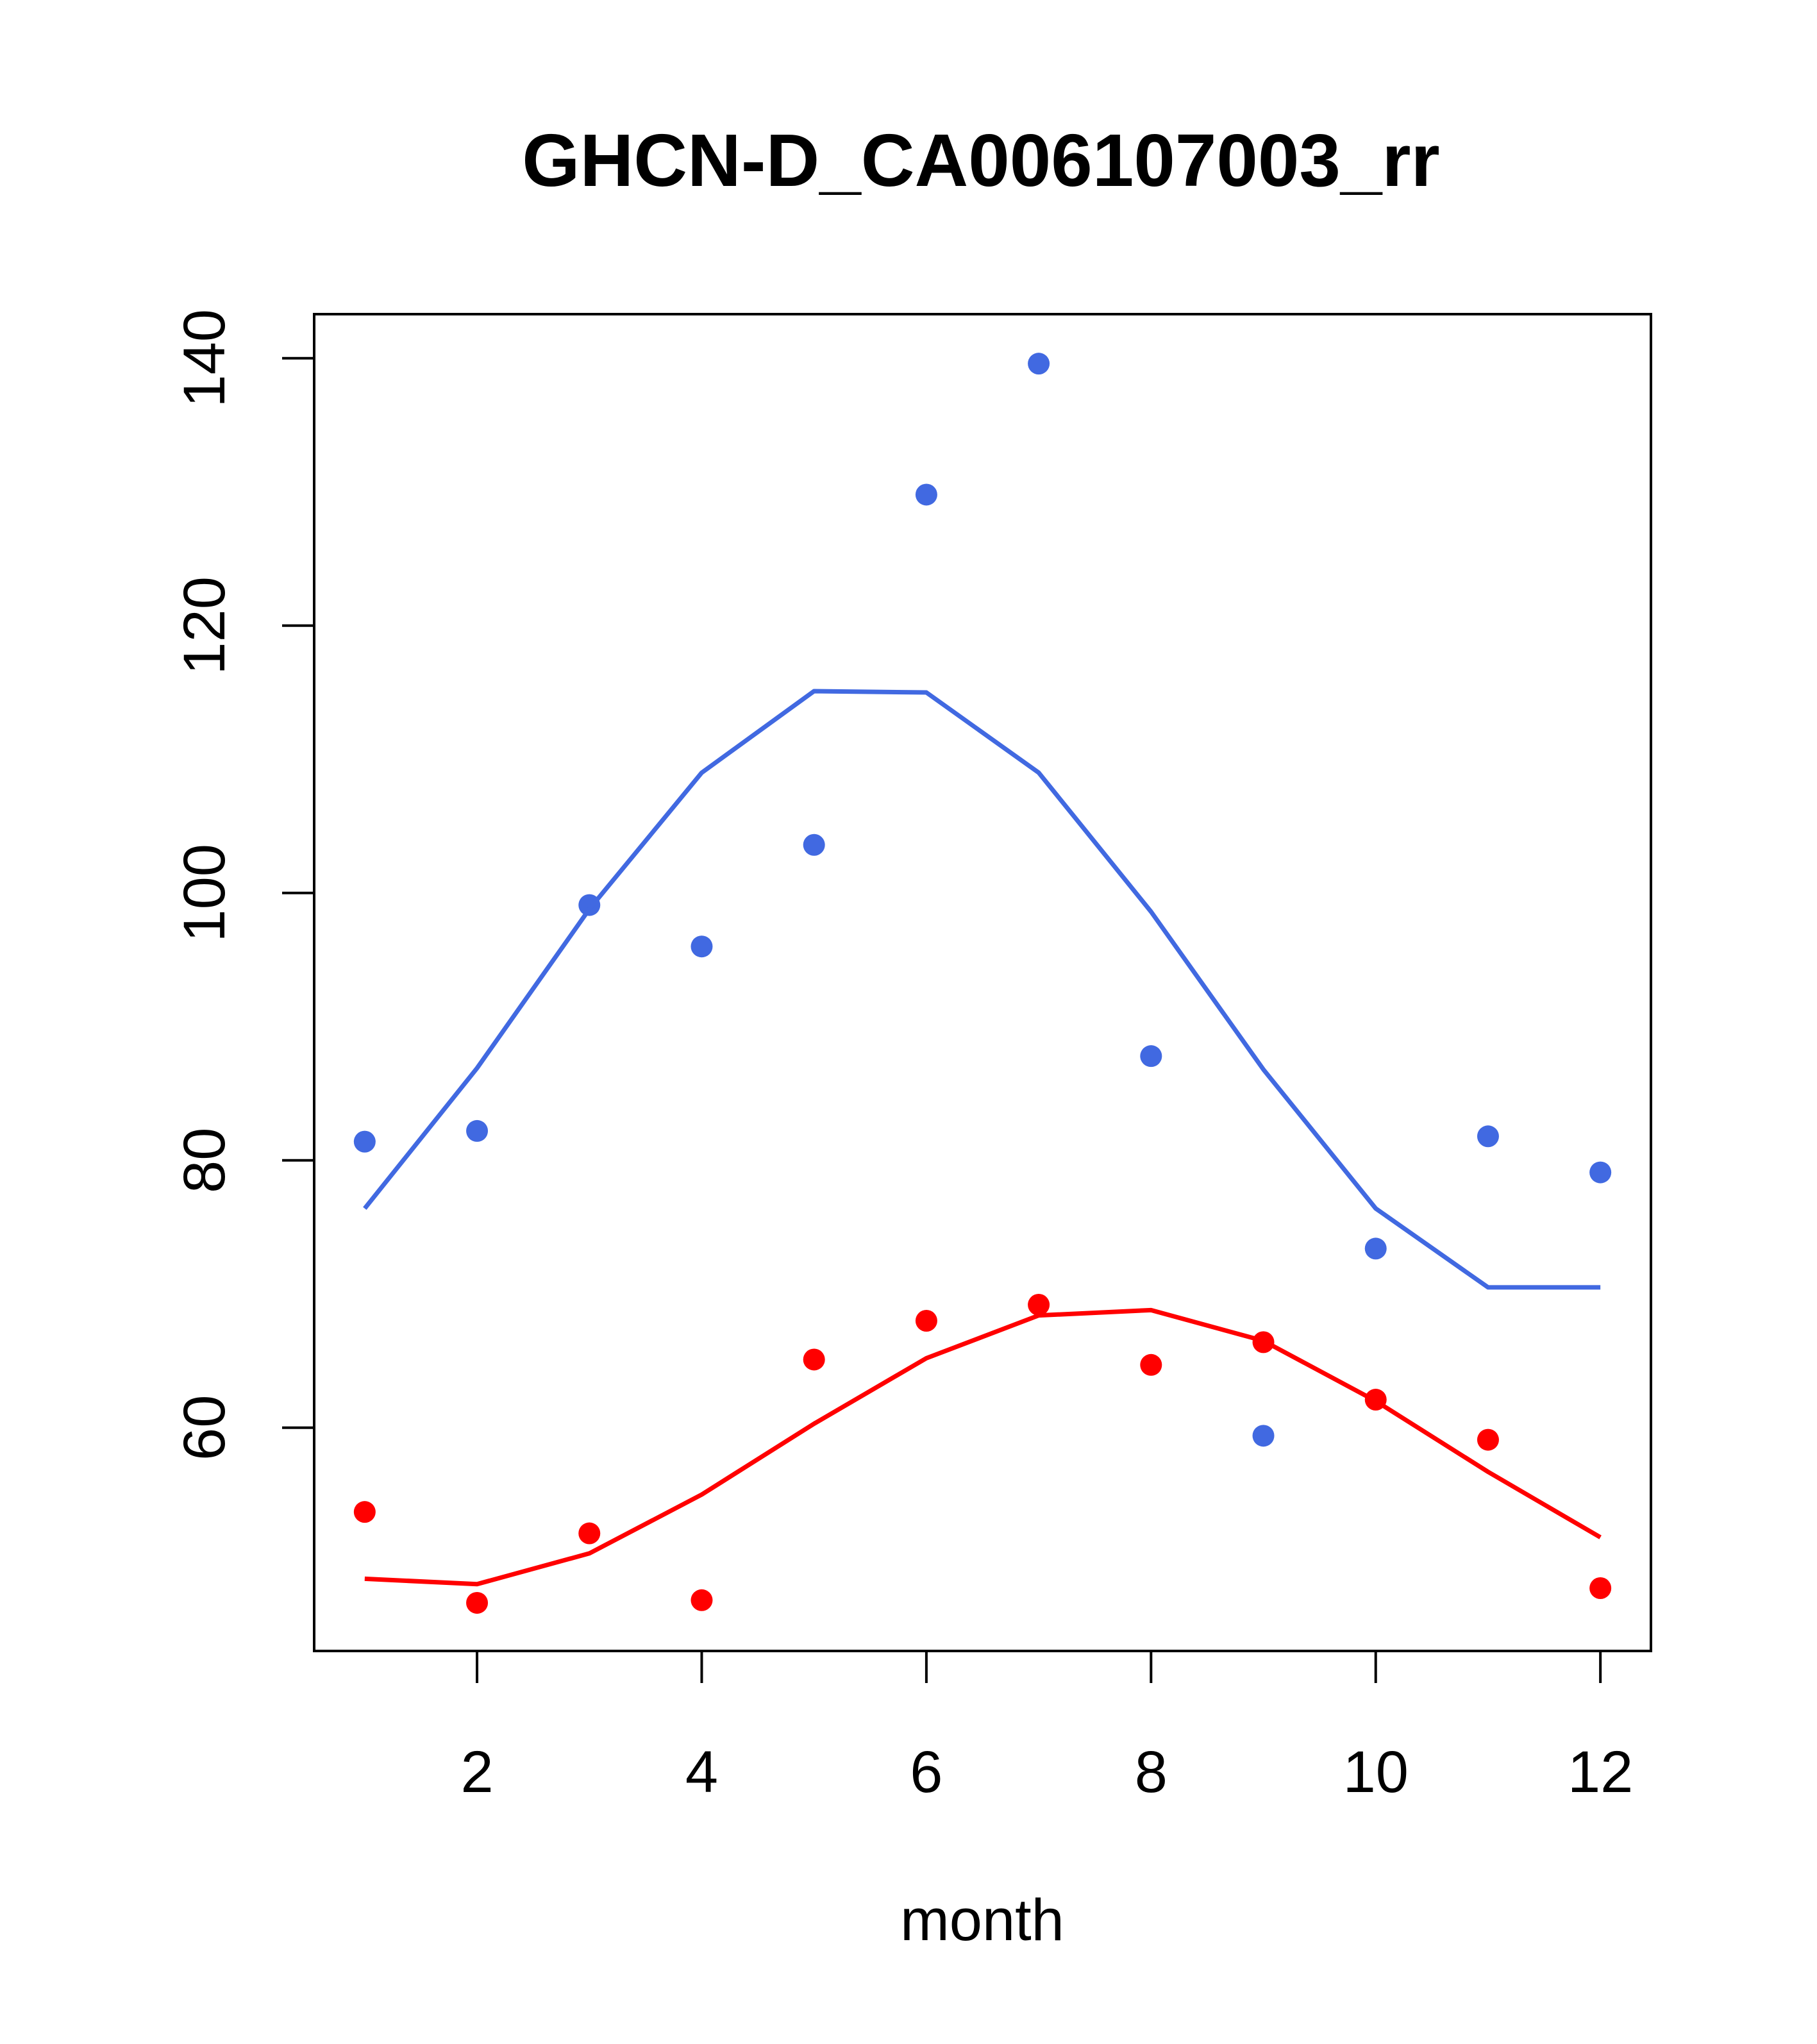 The image size is (1817, 2044). What do you see at coordinates (476, 1772) in the screenshot?
I see `x-tick-label: 2` at bounding box center [476, 1772].